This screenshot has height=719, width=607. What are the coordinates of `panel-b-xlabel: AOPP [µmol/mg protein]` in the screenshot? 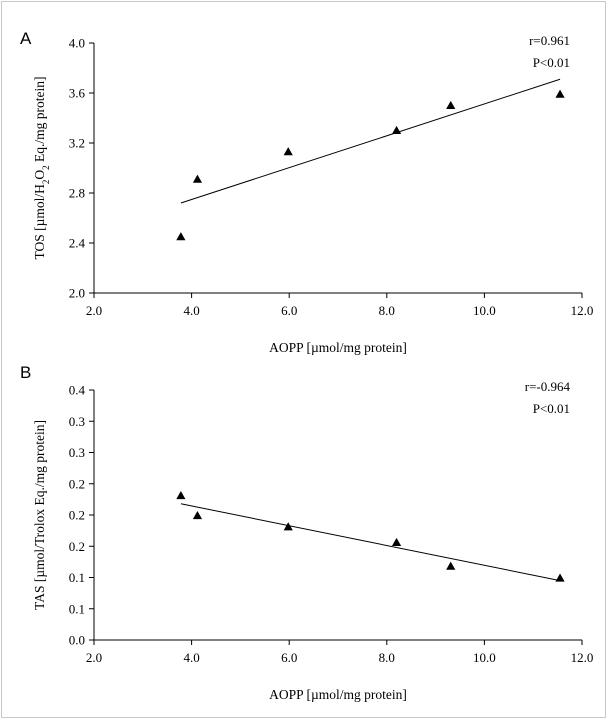 It's located at (338, 694).